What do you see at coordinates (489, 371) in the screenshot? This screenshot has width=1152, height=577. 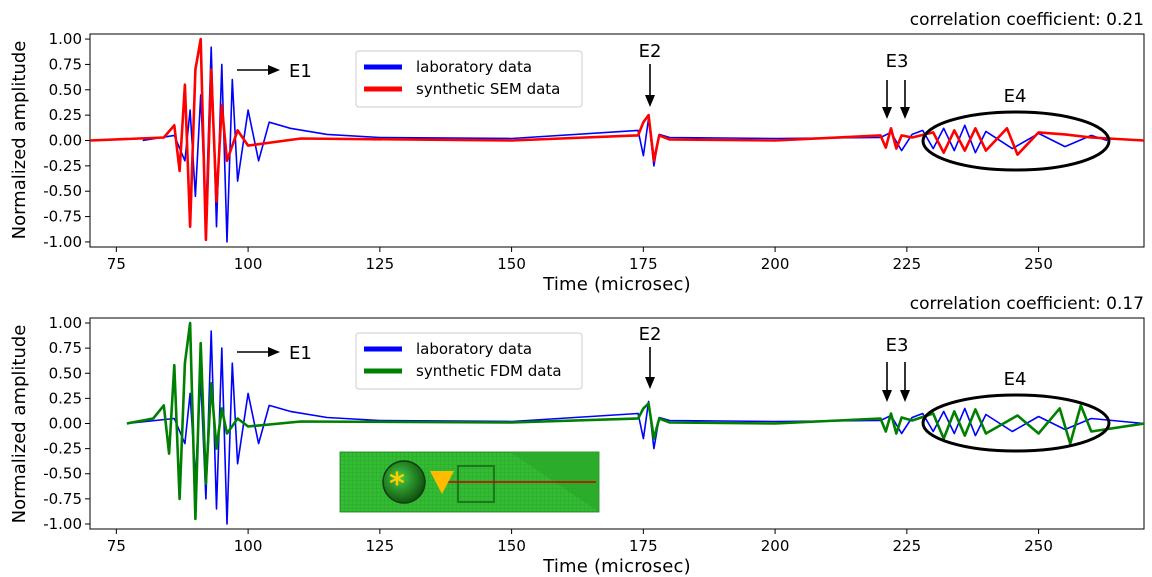 I see `legend-label: synthetic FDM data` at bounding box center [489, 371].